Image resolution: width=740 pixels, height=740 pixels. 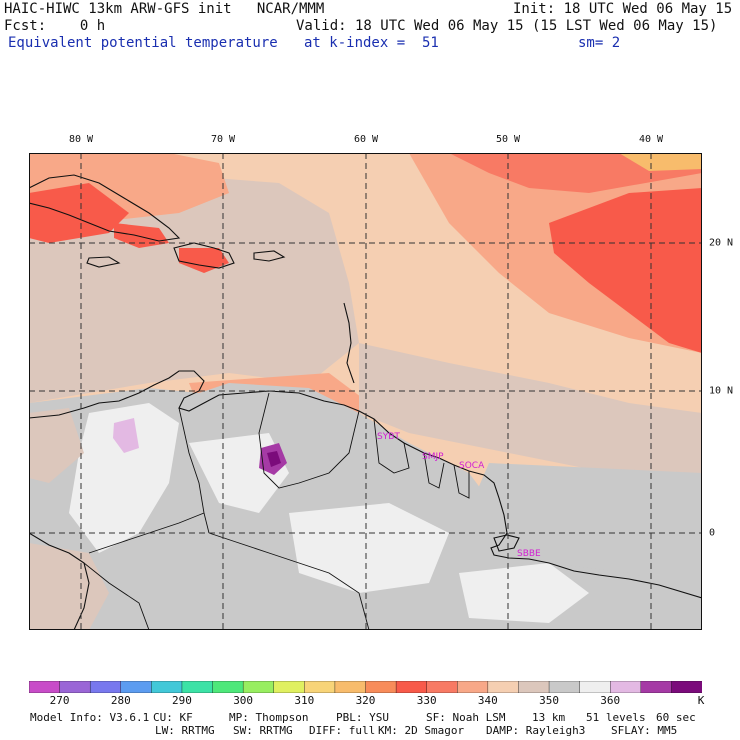 I want to click on lat-label-10n: 10 N, so click(x=721, y=391).